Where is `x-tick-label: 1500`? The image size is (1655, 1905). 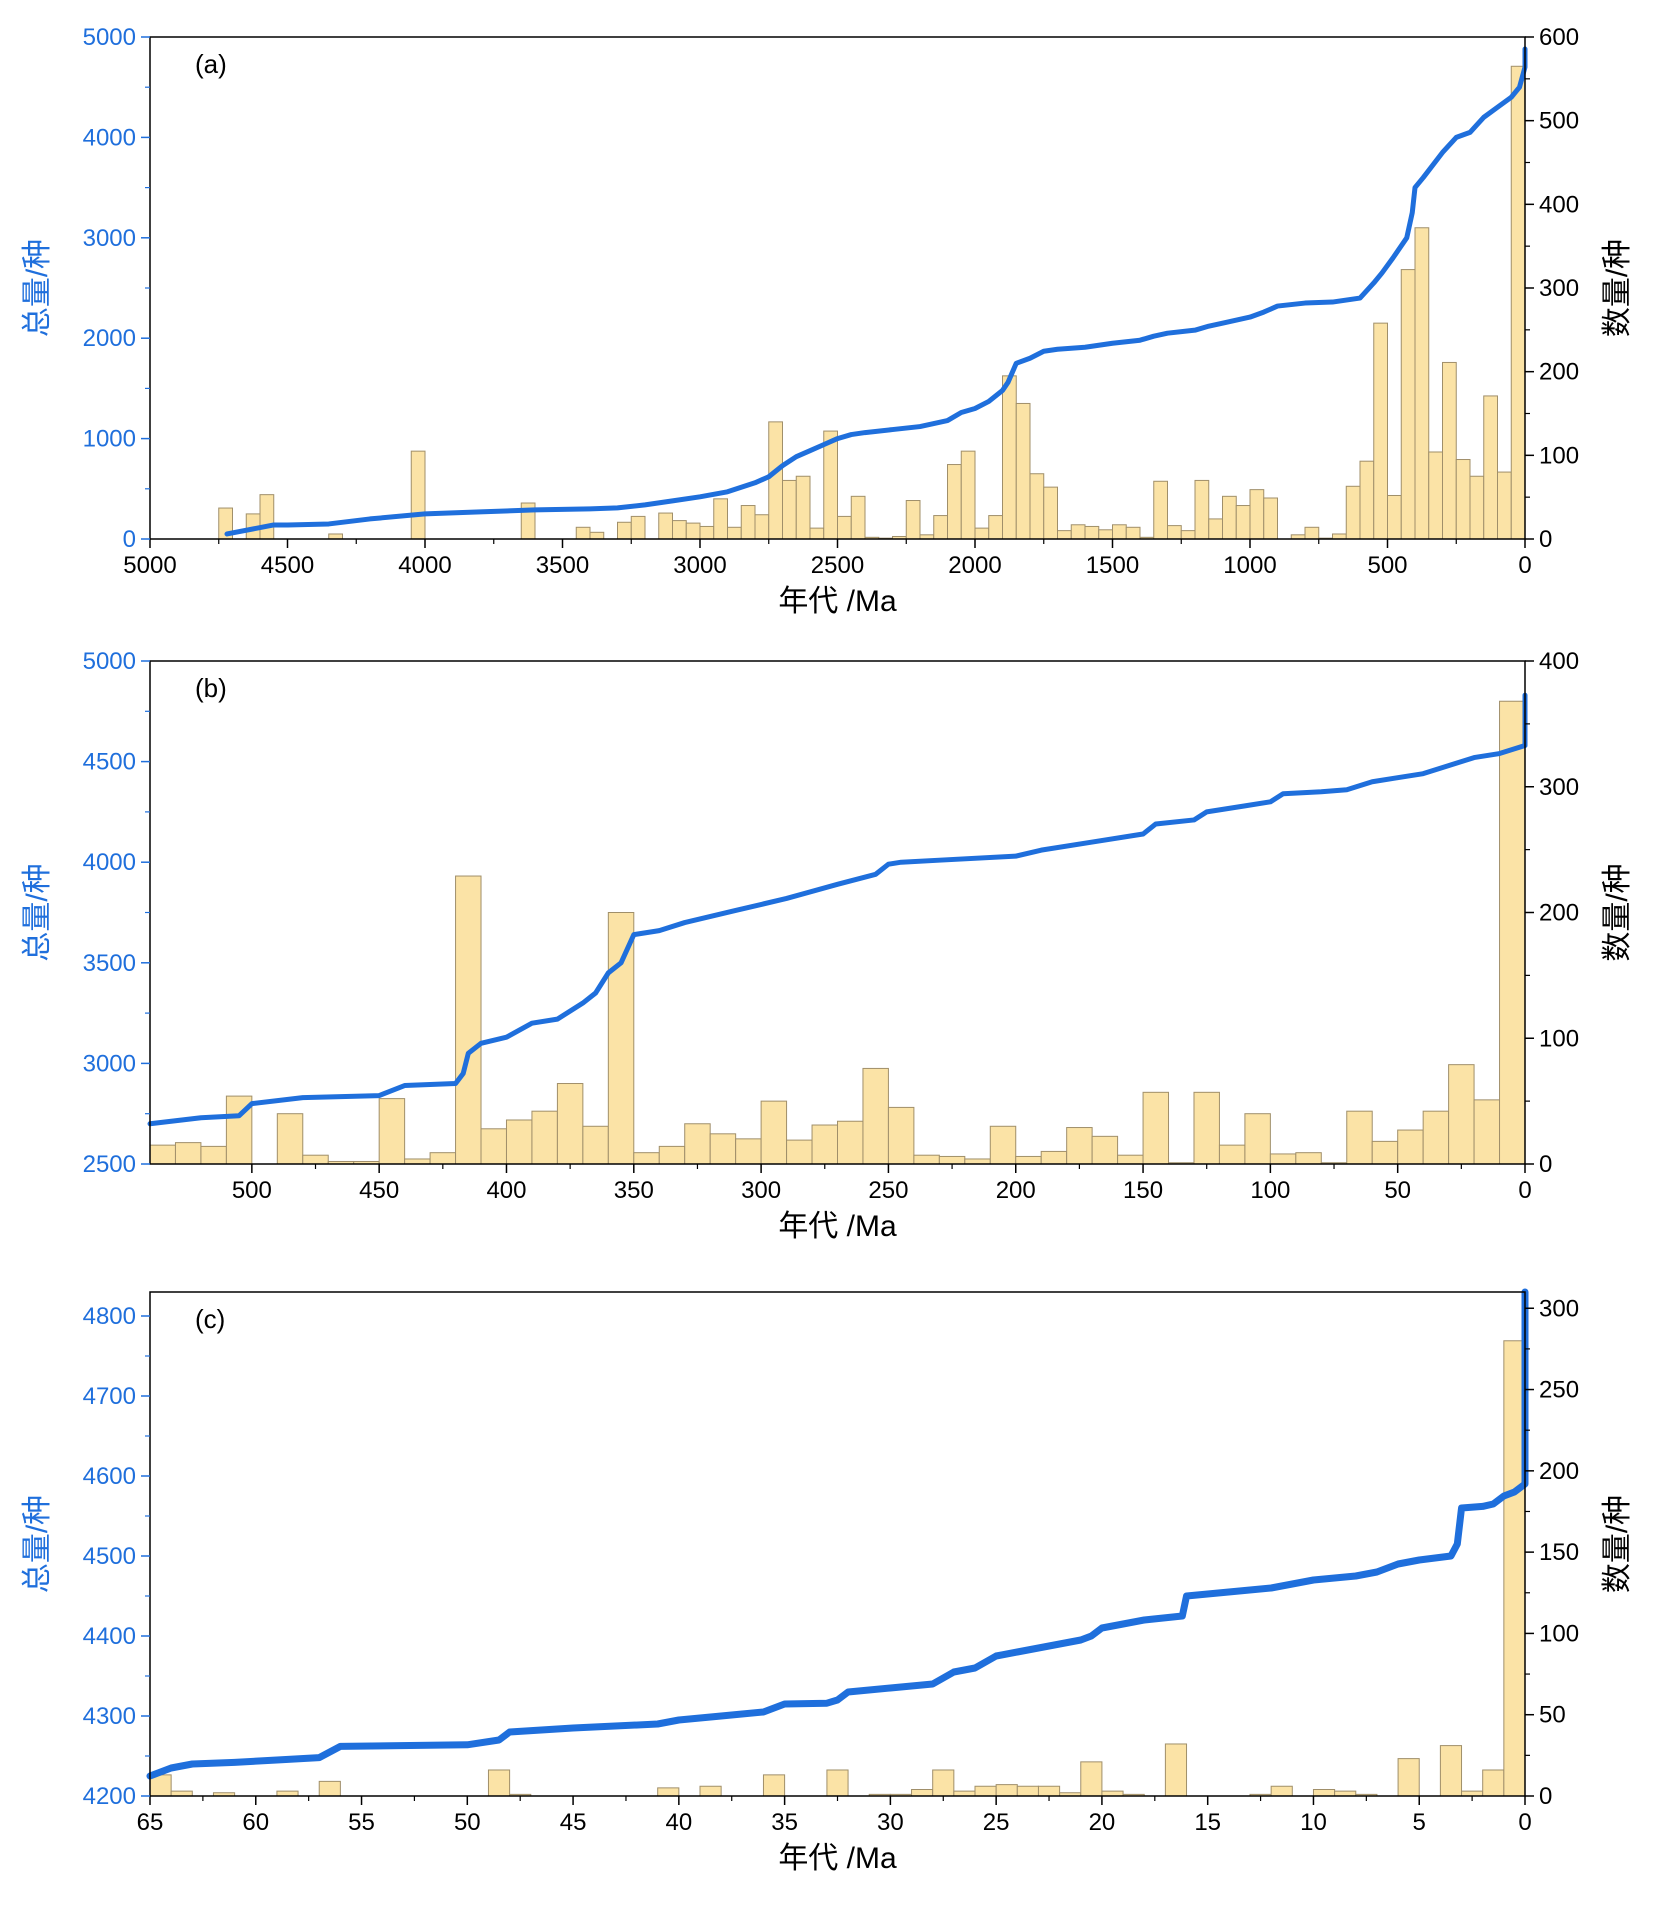
x-tick-label: 1500 is located at coordinates (1112, 565).